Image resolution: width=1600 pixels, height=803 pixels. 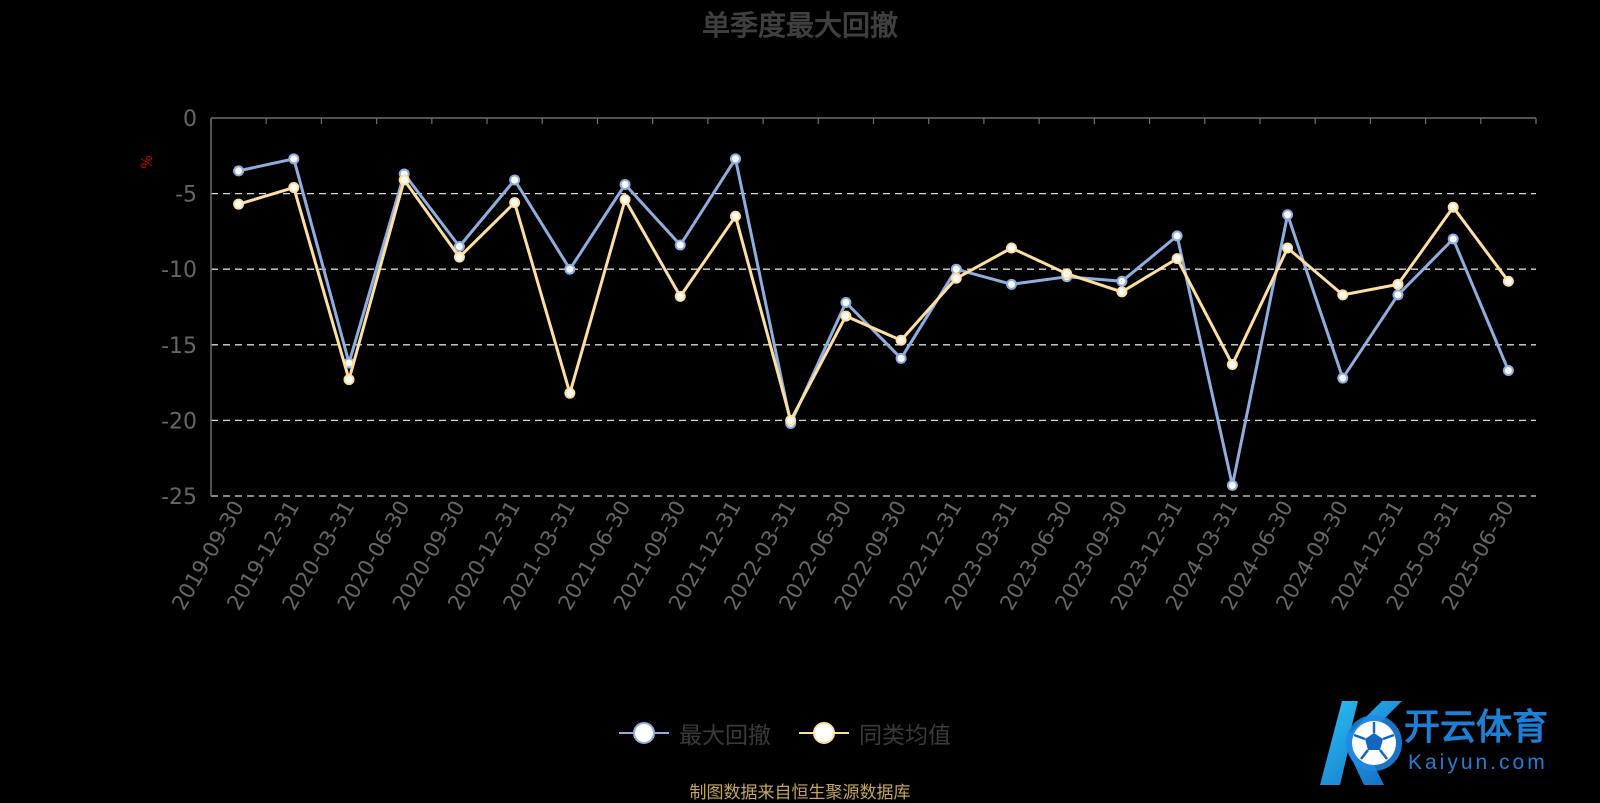 I want to click on legend-label-series-2: 同类均值, so click(x=905, y=736).